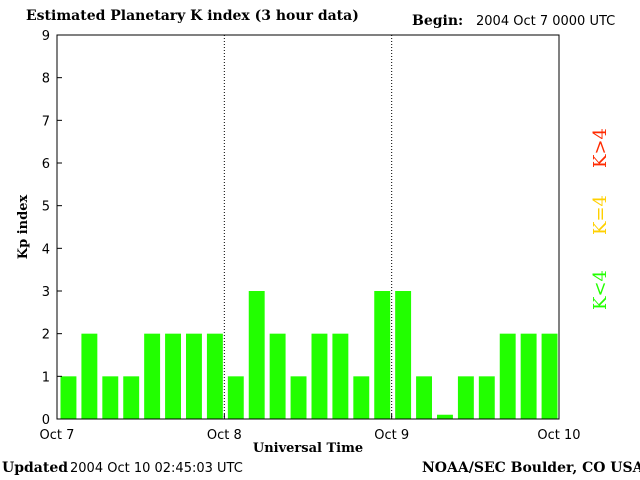  Describe the element at coordinates (546, 21) in the screenshot. I see `begin-value: 2004 Oct 7 0000 UTC` at that location.